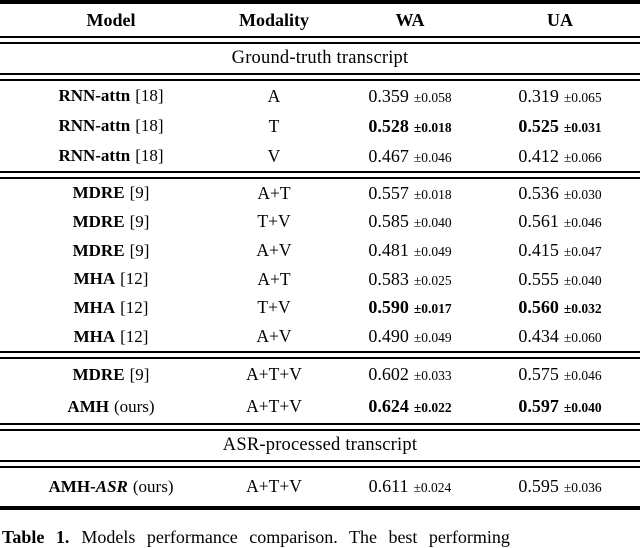 This screenshot has height=548, width=640. What do you see at coordinates (410, 278) in the screenshot?
I see `wa-cell: 0.583 ±0.025` at bounding box center [410, 278].